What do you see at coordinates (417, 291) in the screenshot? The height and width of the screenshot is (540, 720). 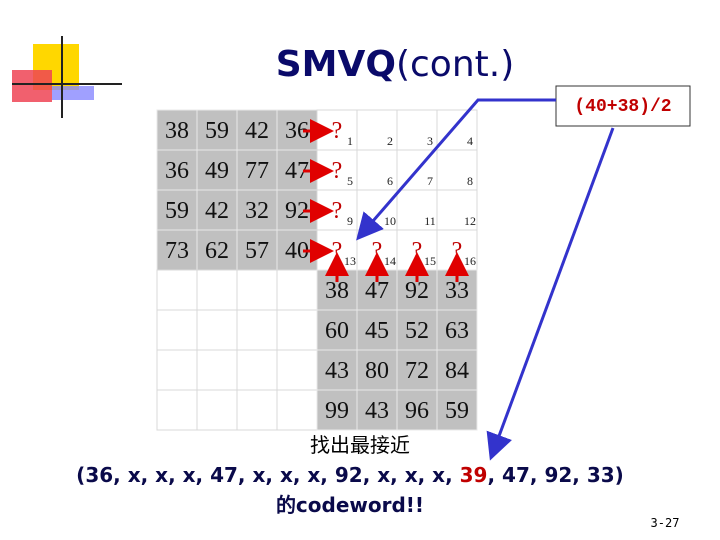 I see `cell-value: 92` at bounding box center [417, 291].